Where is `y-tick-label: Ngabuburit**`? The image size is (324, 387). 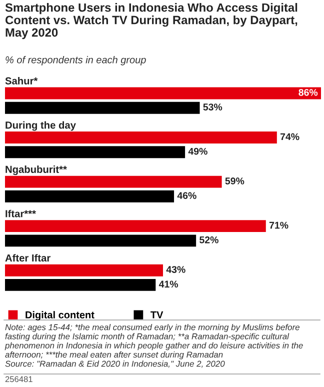
y-tick-label: Ngabuburit** is located at coordinates (36, 171).